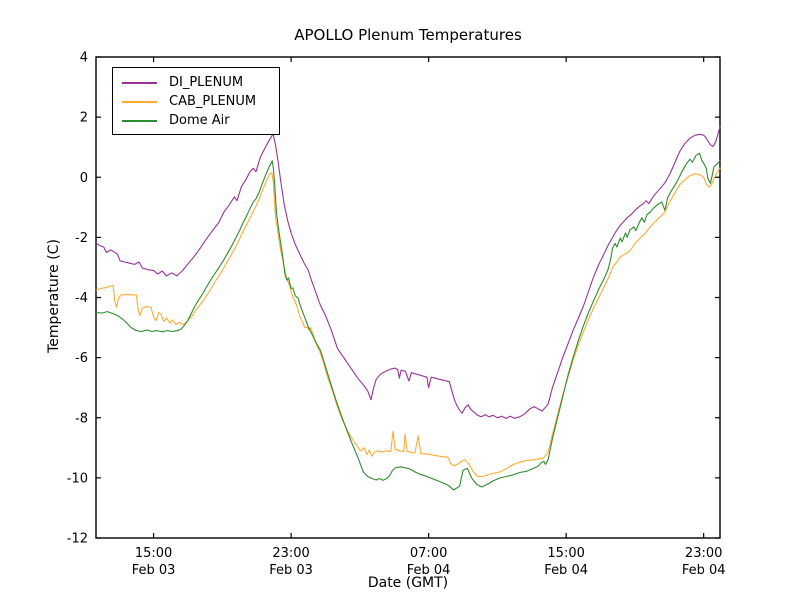  I want to click on y-tick-label: -12, so click(77, 539).